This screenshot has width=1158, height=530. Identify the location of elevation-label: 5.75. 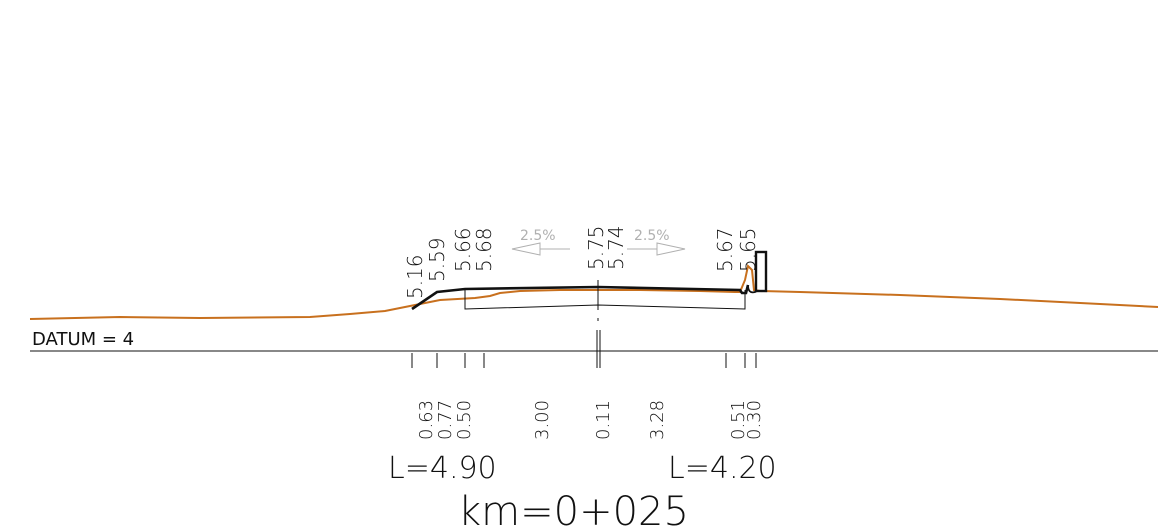
(596, 247).